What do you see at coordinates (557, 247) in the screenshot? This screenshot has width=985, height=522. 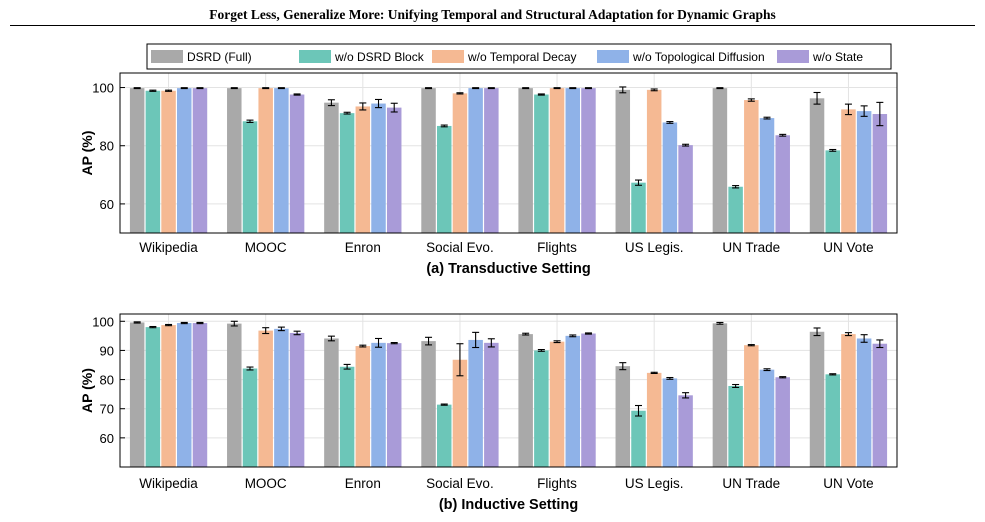 I see `x-tick-label: Flights` at bounding box center [557, 247].